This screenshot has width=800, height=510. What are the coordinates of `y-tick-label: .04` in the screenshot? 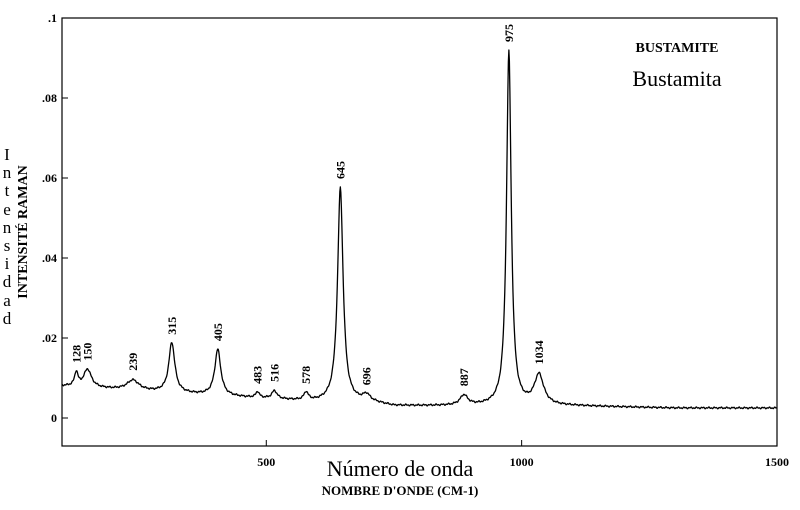 It's located at (49, 258).